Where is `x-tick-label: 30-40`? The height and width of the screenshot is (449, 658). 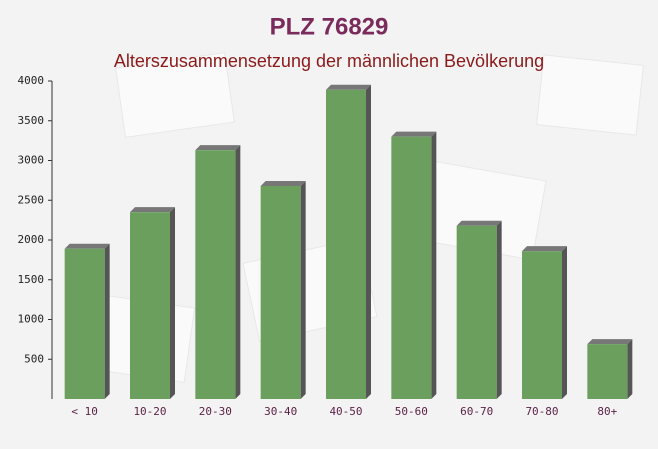
x-tick-label: 30-40 is located at coordinates (280, 411).